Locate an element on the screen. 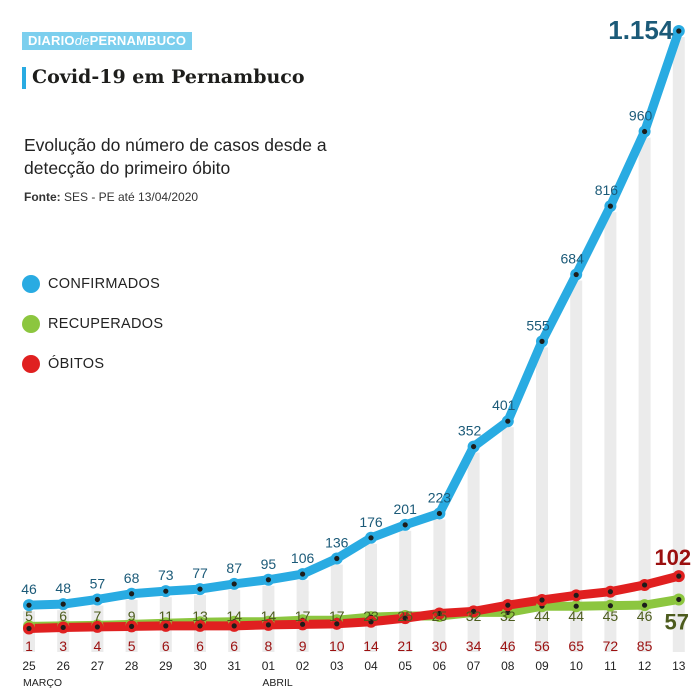 The height and width of the screenshot is (700, 700). label-confirmados-08: 401 is located at coordinates (504, 405).